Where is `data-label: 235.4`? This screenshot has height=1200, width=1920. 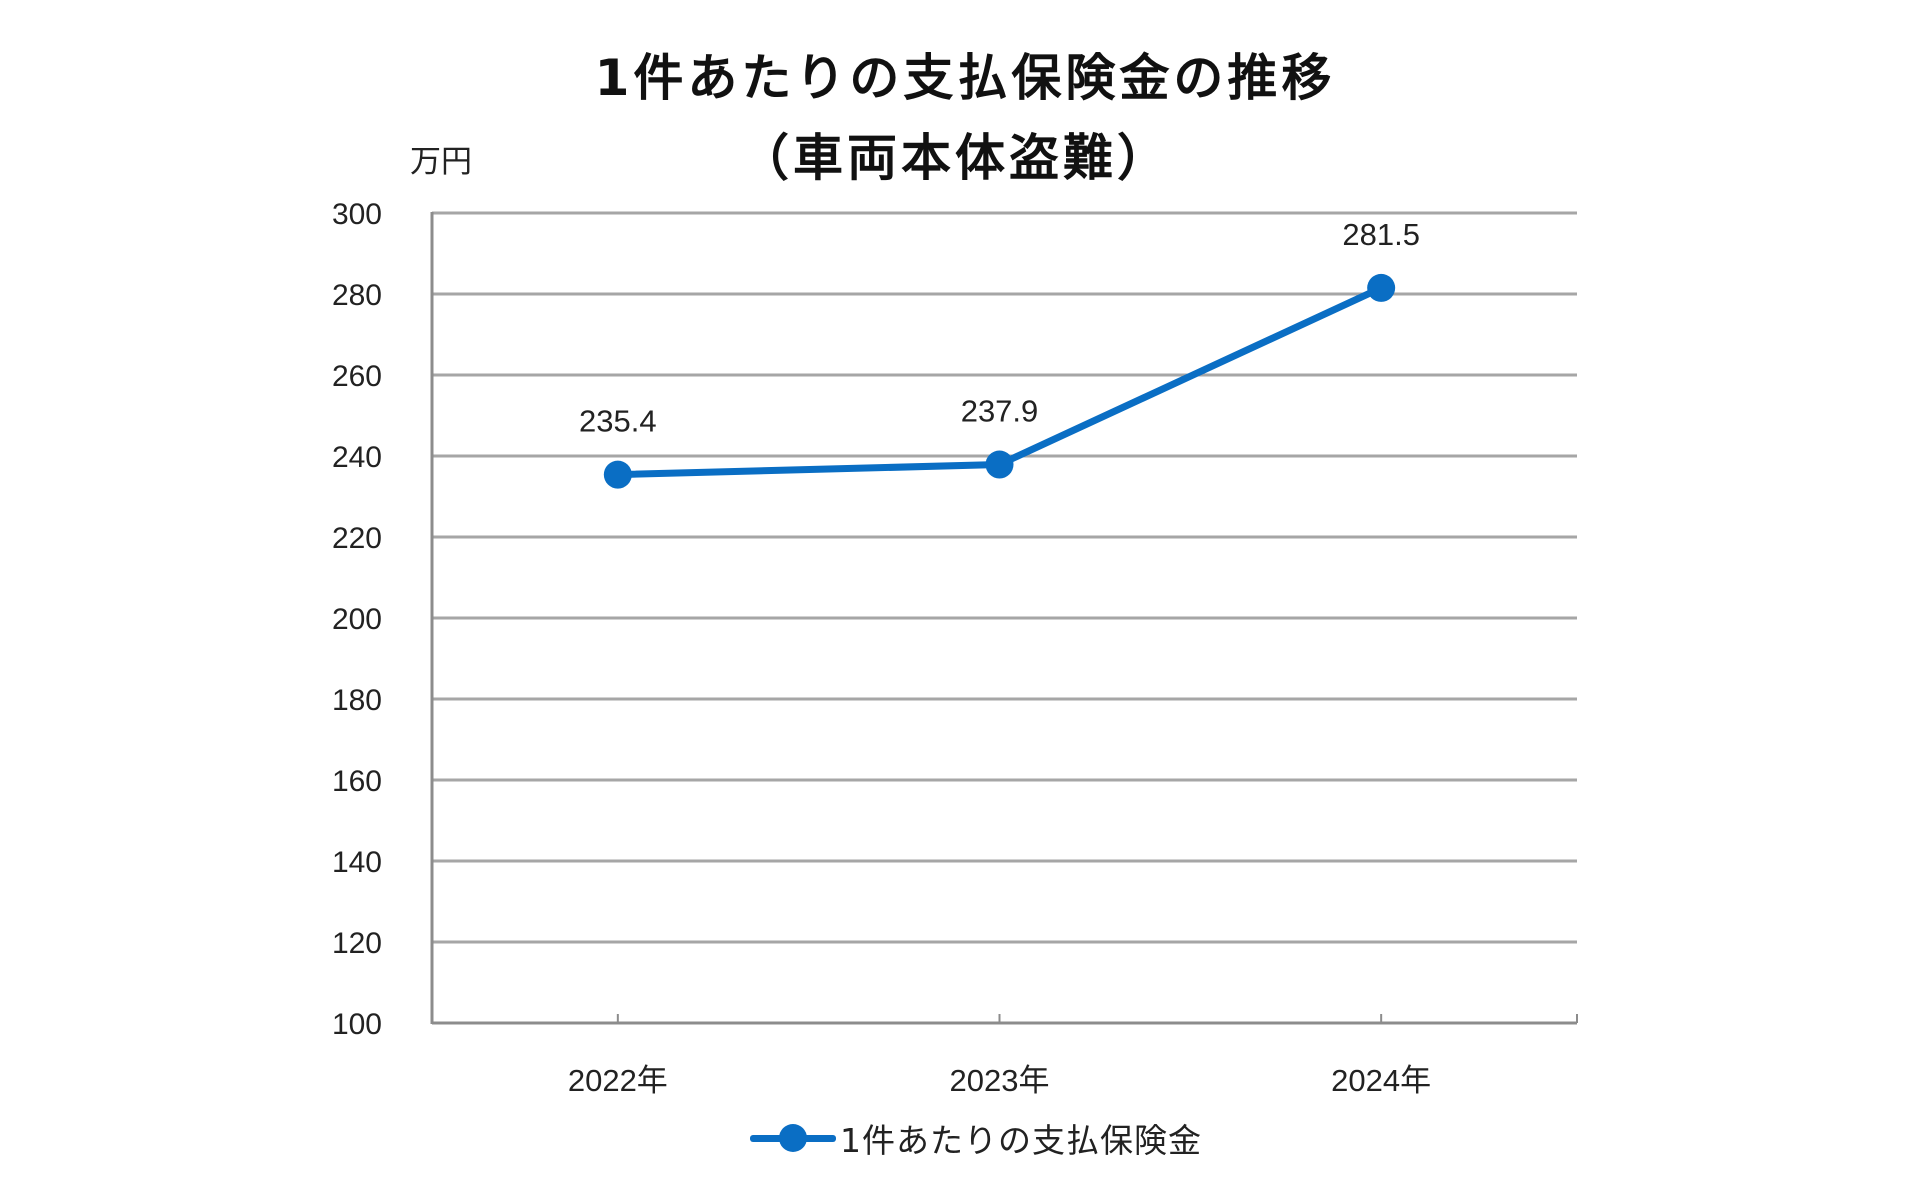 data-label: 235.4 is located at coordinates (618, 421).